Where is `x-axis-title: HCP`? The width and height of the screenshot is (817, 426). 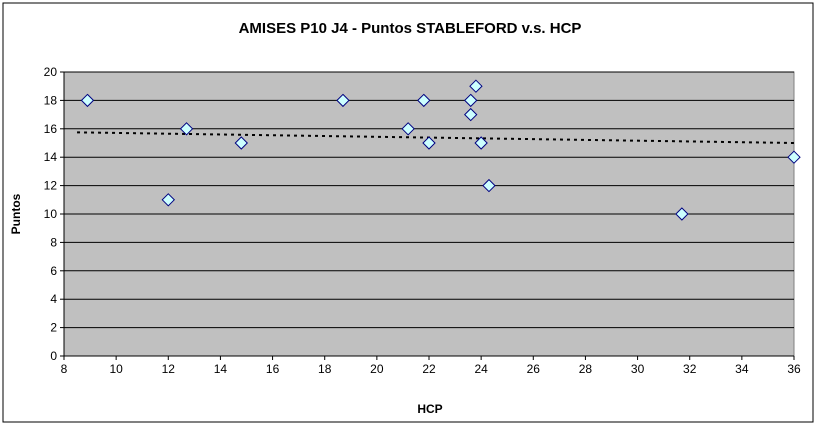
x-axis-title: HCP is located at coordinates (429, 409).